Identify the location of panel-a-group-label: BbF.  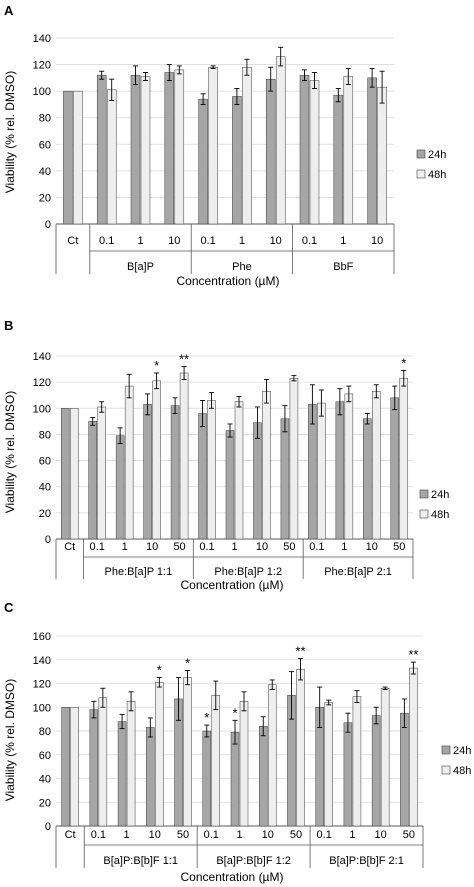
(343, 267).